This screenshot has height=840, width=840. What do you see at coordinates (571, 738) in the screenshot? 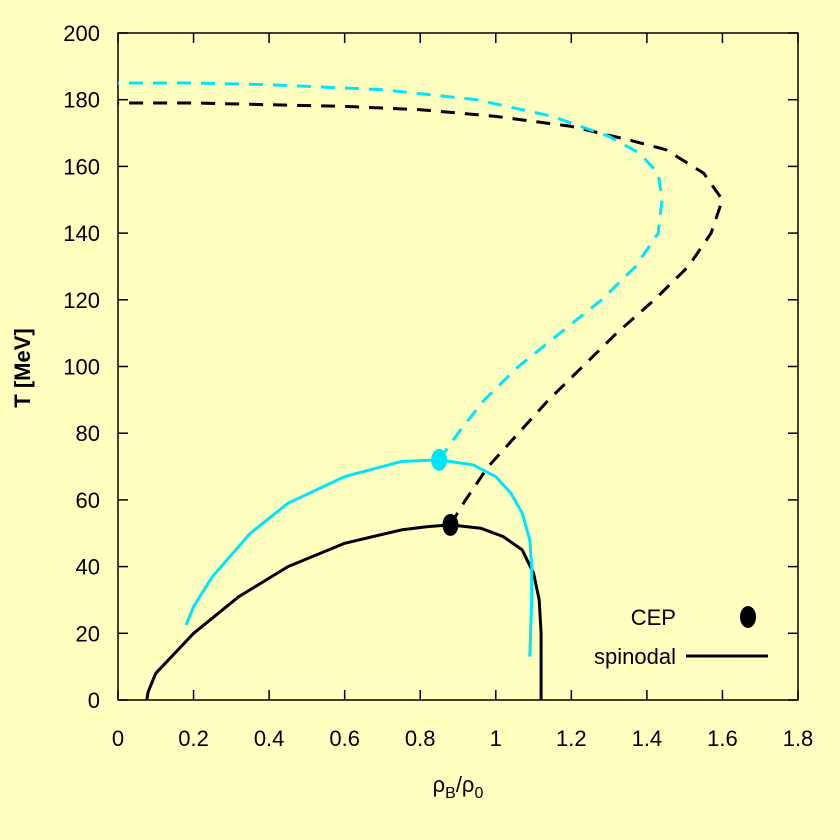
I see `x-tick-label: 1.2` at bounding box center [571, 738].